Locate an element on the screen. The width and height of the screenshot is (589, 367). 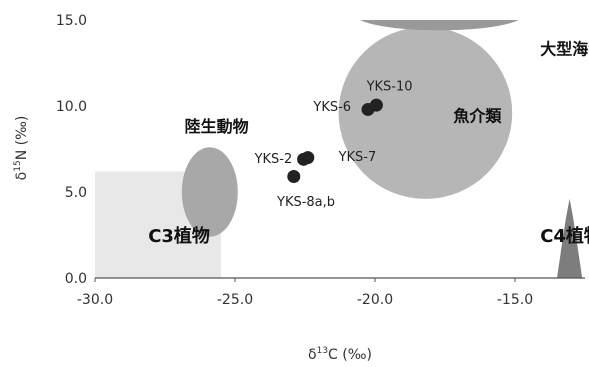
x-axis-title: δ13C (‰) is located at coordinates (340, 354).